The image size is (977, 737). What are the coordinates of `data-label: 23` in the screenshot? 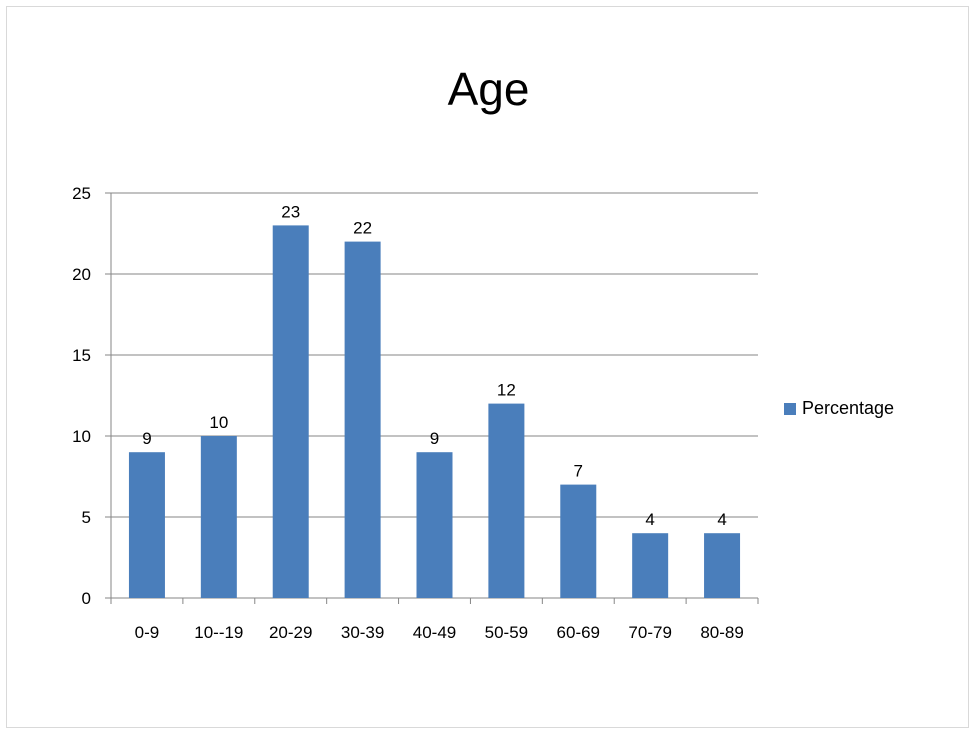 It's located at (290, 211).